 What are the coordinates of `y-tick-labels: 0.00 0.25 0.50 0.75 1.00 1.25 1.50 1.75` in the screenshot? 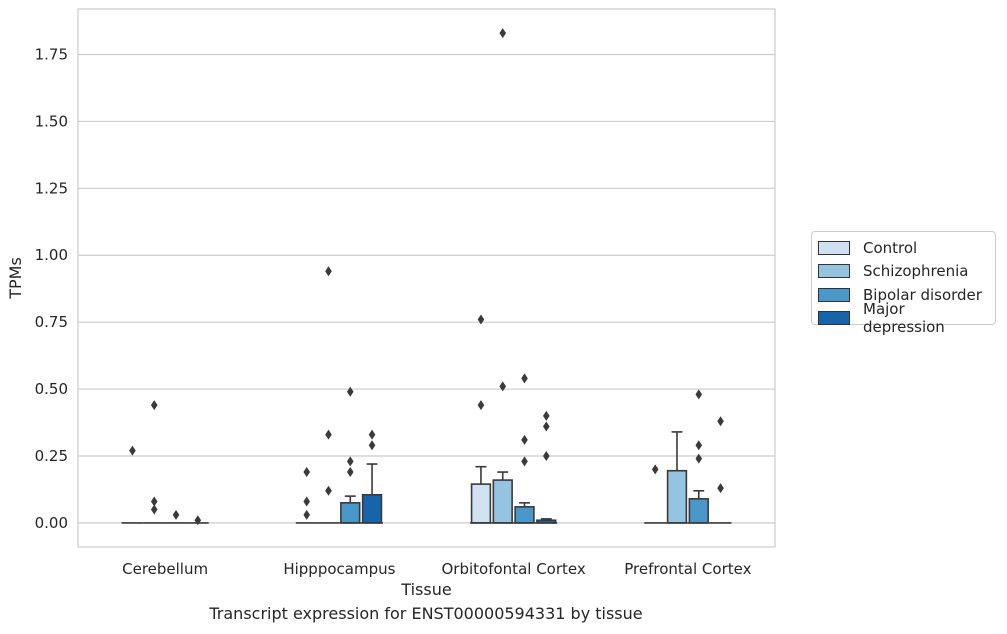 It's located at (51, 289).